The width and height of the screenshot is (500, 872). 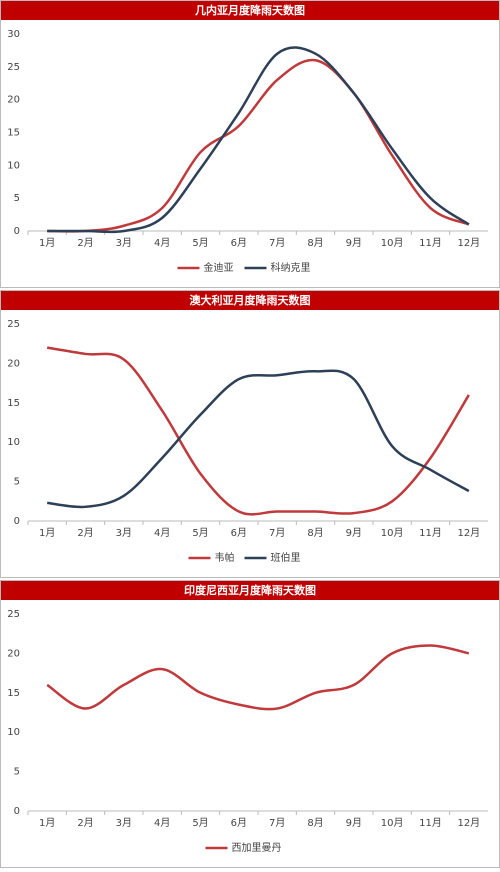 What do you see at coordinates (13, 34) in the screenshot?
I see `y-tick-label: 30` at bounding box center [13, 34].